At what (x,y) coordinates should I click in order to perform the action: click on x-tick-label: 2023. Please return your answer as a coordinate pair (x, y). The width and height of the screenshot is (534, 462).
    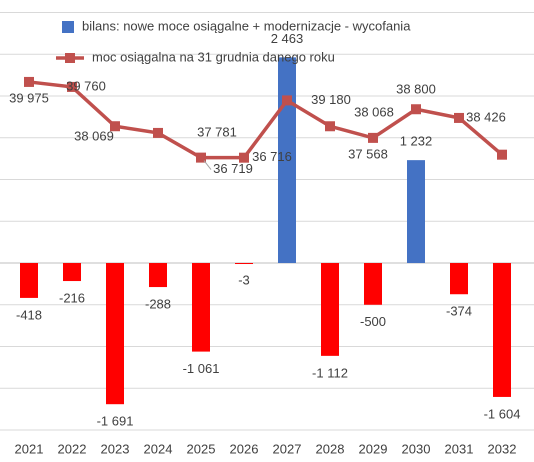
    Looking at the image, I should click on (115, 448).